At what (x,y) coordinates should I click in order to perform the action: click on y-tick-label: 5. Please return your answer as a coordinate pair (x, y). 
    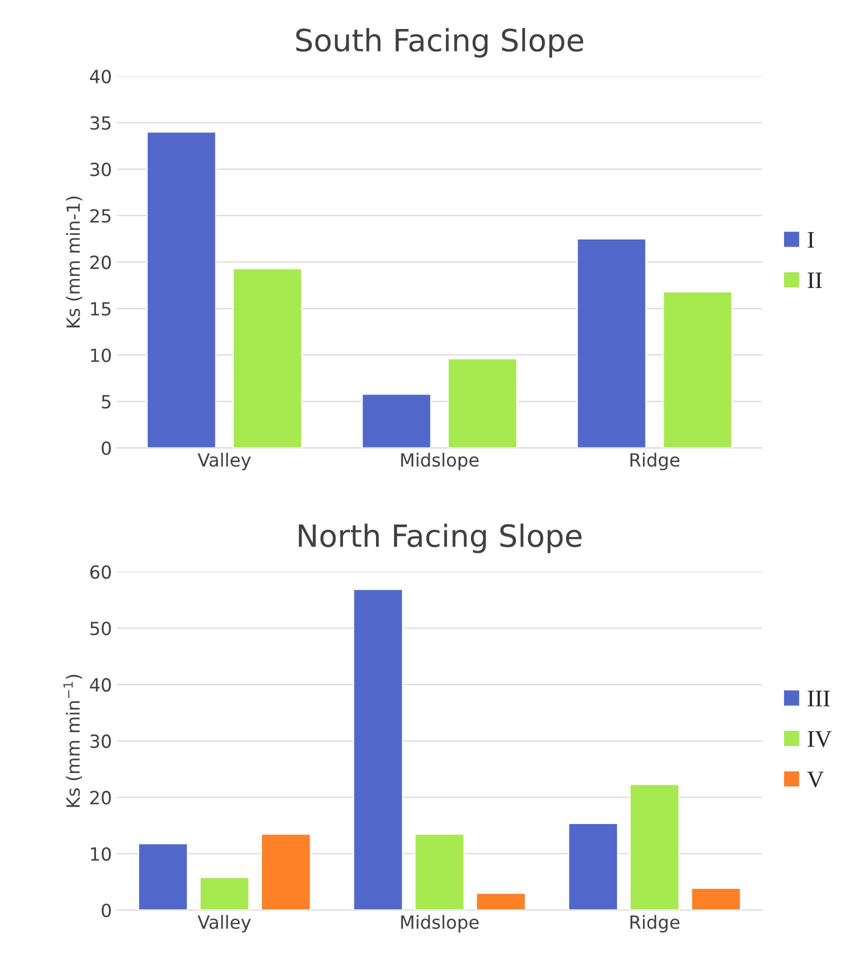
    Looking at the image, I should click on (106, 402).